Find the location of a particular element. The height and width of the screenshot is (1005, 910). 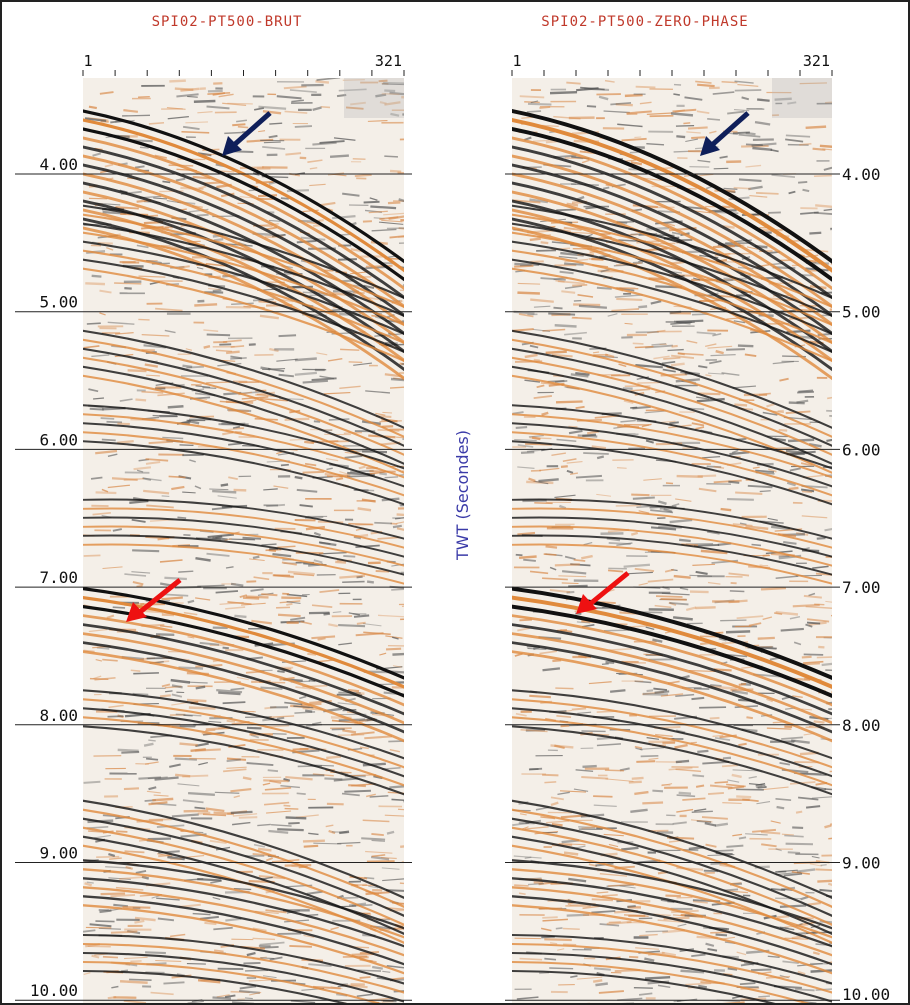

tick-label: 5.00 is located at coordinates (58, 302).